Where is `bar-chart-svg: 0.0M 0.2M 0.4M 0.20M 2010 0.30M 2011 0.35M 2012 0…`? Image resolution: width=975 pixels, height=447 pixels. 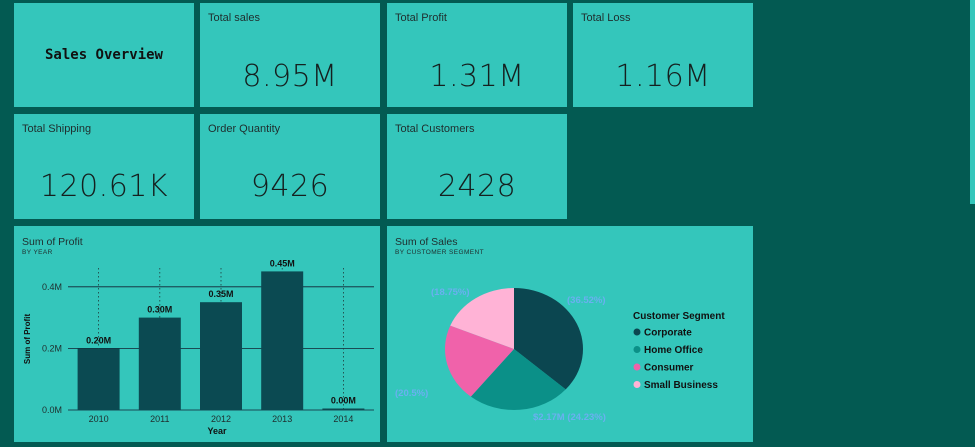 bar-chart-svg: 0.0M 0.2M 0.4M 0.20M 2010 0.30M 2011 0.35M 2012 0… is located at coordinates (198, 347).